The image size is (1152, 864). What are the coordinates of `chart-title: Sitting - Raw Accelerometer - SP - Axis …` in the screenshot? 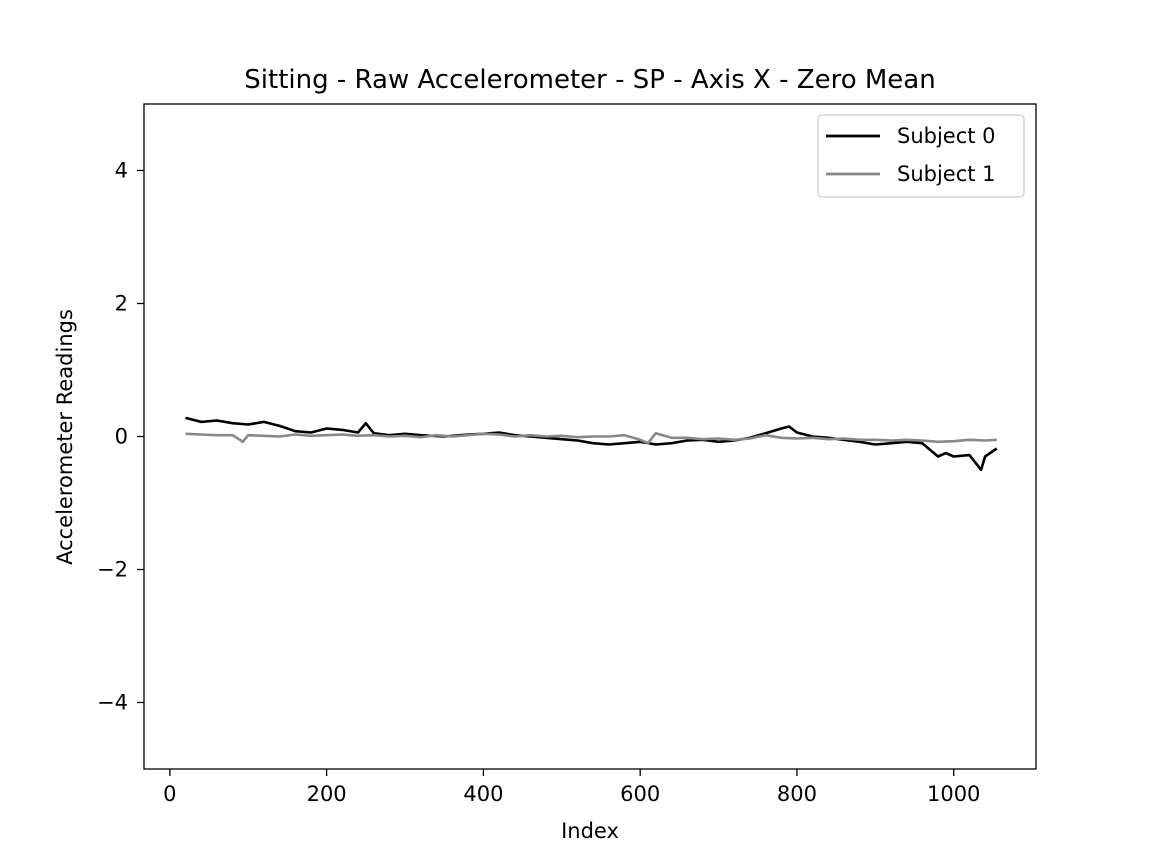 It's located at (589, 80).